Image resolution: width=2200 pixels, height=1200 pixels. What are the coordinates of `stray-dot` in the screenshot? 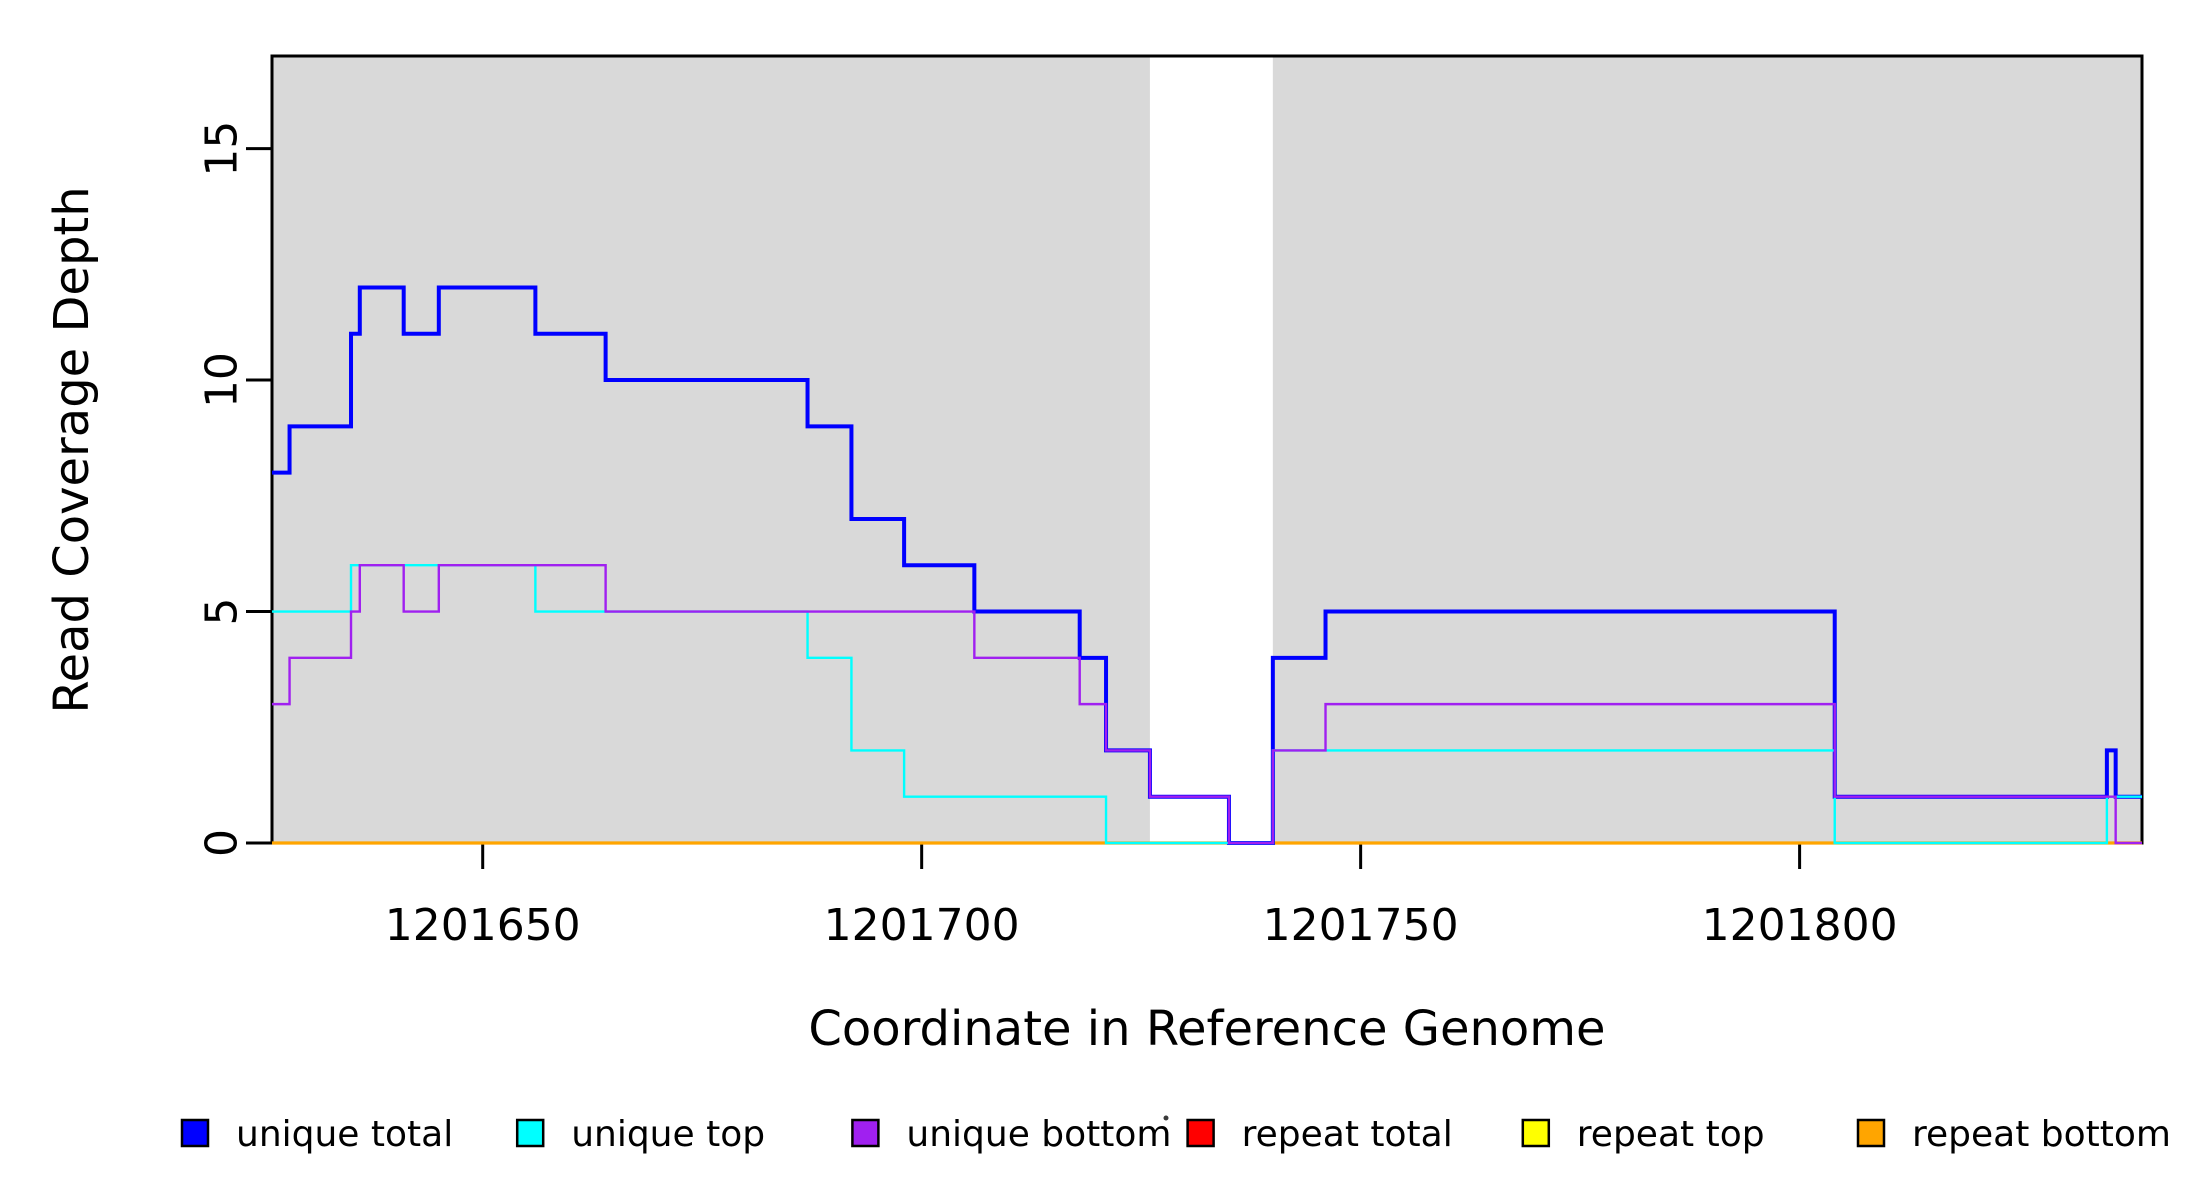 It's located at (1166, 1118).